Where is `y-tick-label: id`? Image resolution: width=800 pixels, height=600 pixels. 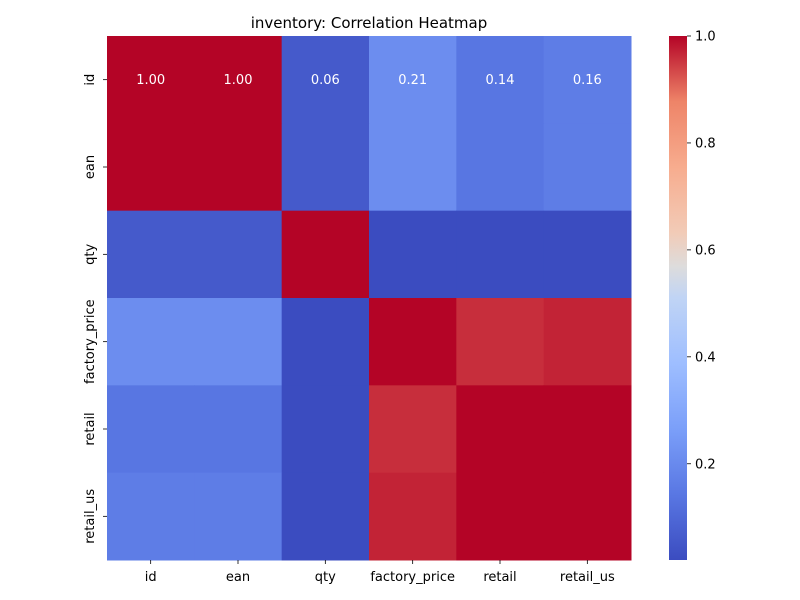 y-tick-label: id is located at coordinates (90, 80).